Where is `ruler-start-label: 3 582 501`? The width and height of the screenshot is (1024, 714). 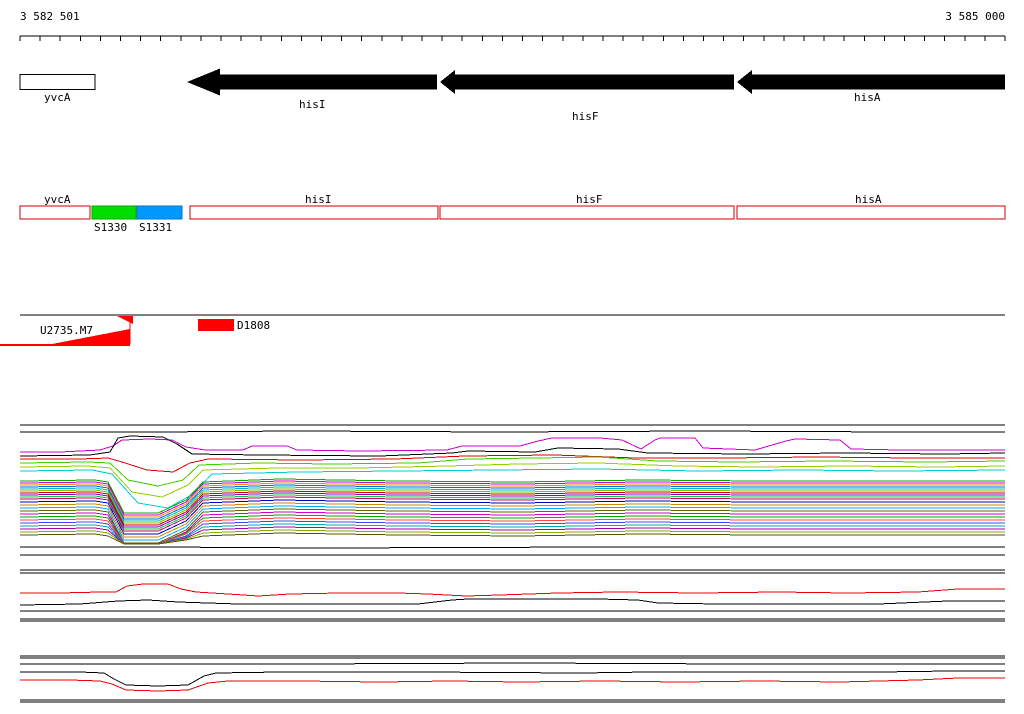
ruler-start-label: 3 582 501 is located at coordinates (50, 16).